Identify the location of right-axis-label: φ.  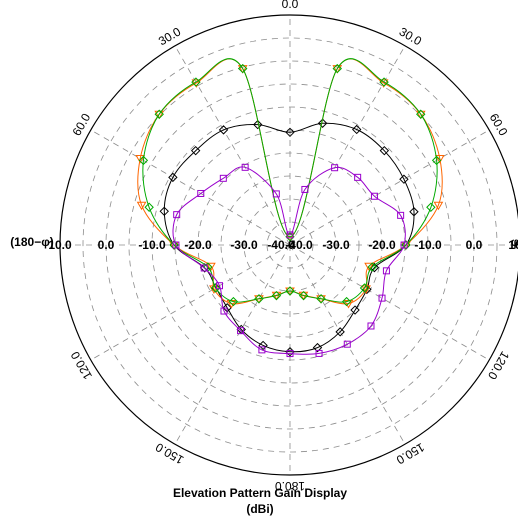
(514, 242).